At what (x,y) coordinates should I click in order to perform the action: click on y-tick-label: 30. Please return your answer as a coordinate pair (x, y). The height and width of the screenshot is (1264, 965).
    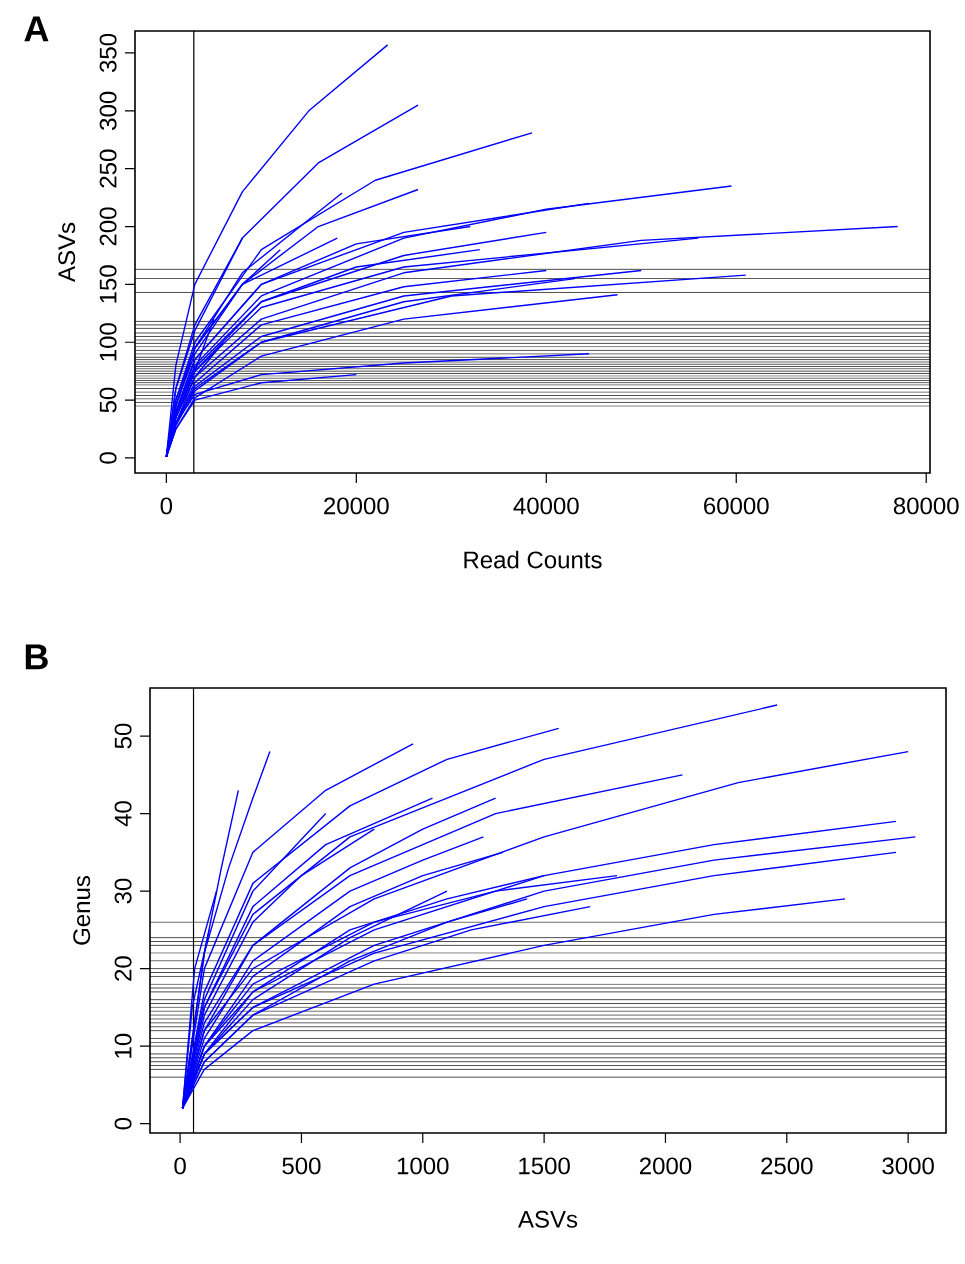
    Looking at the image, I should click on (123, 891).